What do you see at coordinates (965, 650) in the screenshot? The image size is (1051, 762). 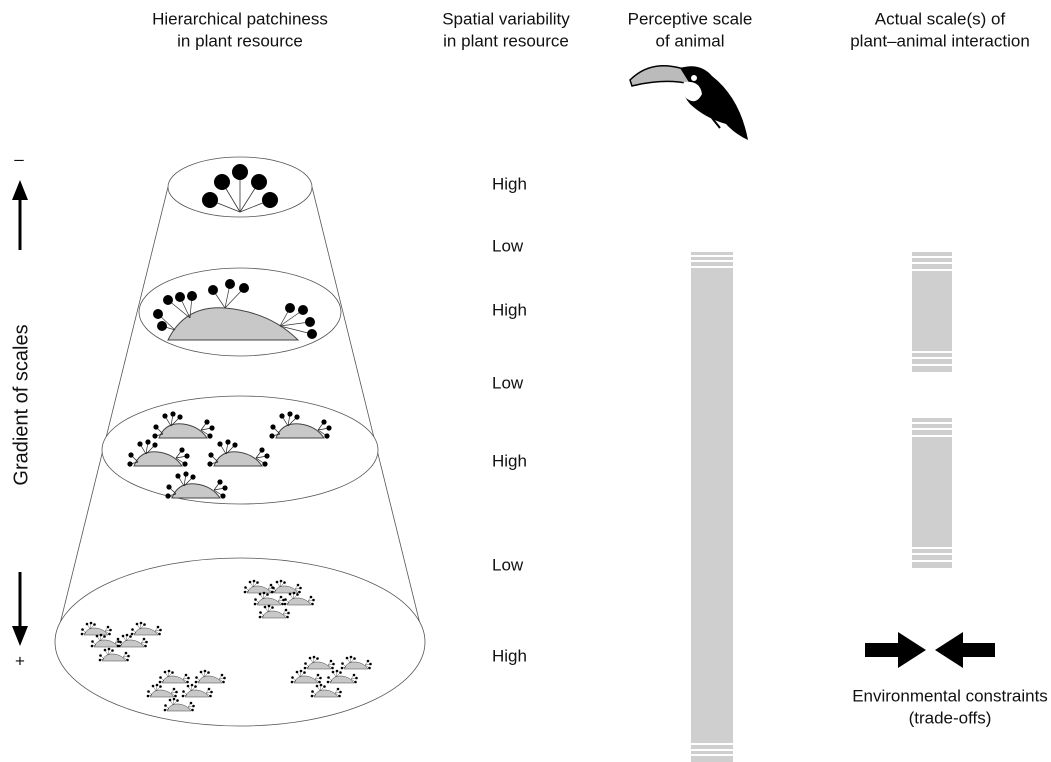 I see `arrow-left` at bounding box center [965, 650].